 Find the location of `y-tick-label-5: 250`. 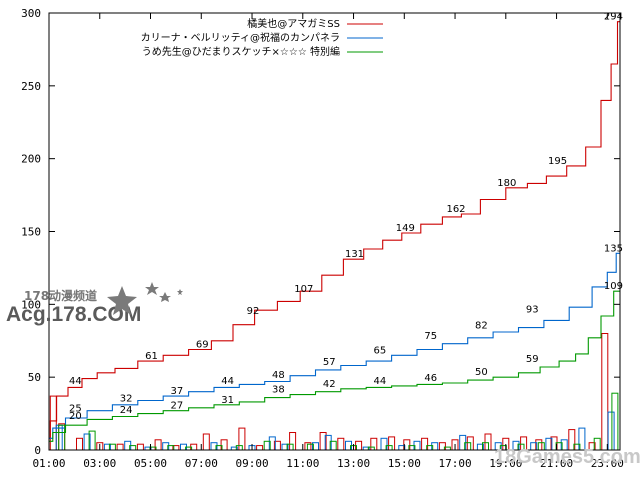

y-tick-label-5: 250 is located at coordinates (31, 86).